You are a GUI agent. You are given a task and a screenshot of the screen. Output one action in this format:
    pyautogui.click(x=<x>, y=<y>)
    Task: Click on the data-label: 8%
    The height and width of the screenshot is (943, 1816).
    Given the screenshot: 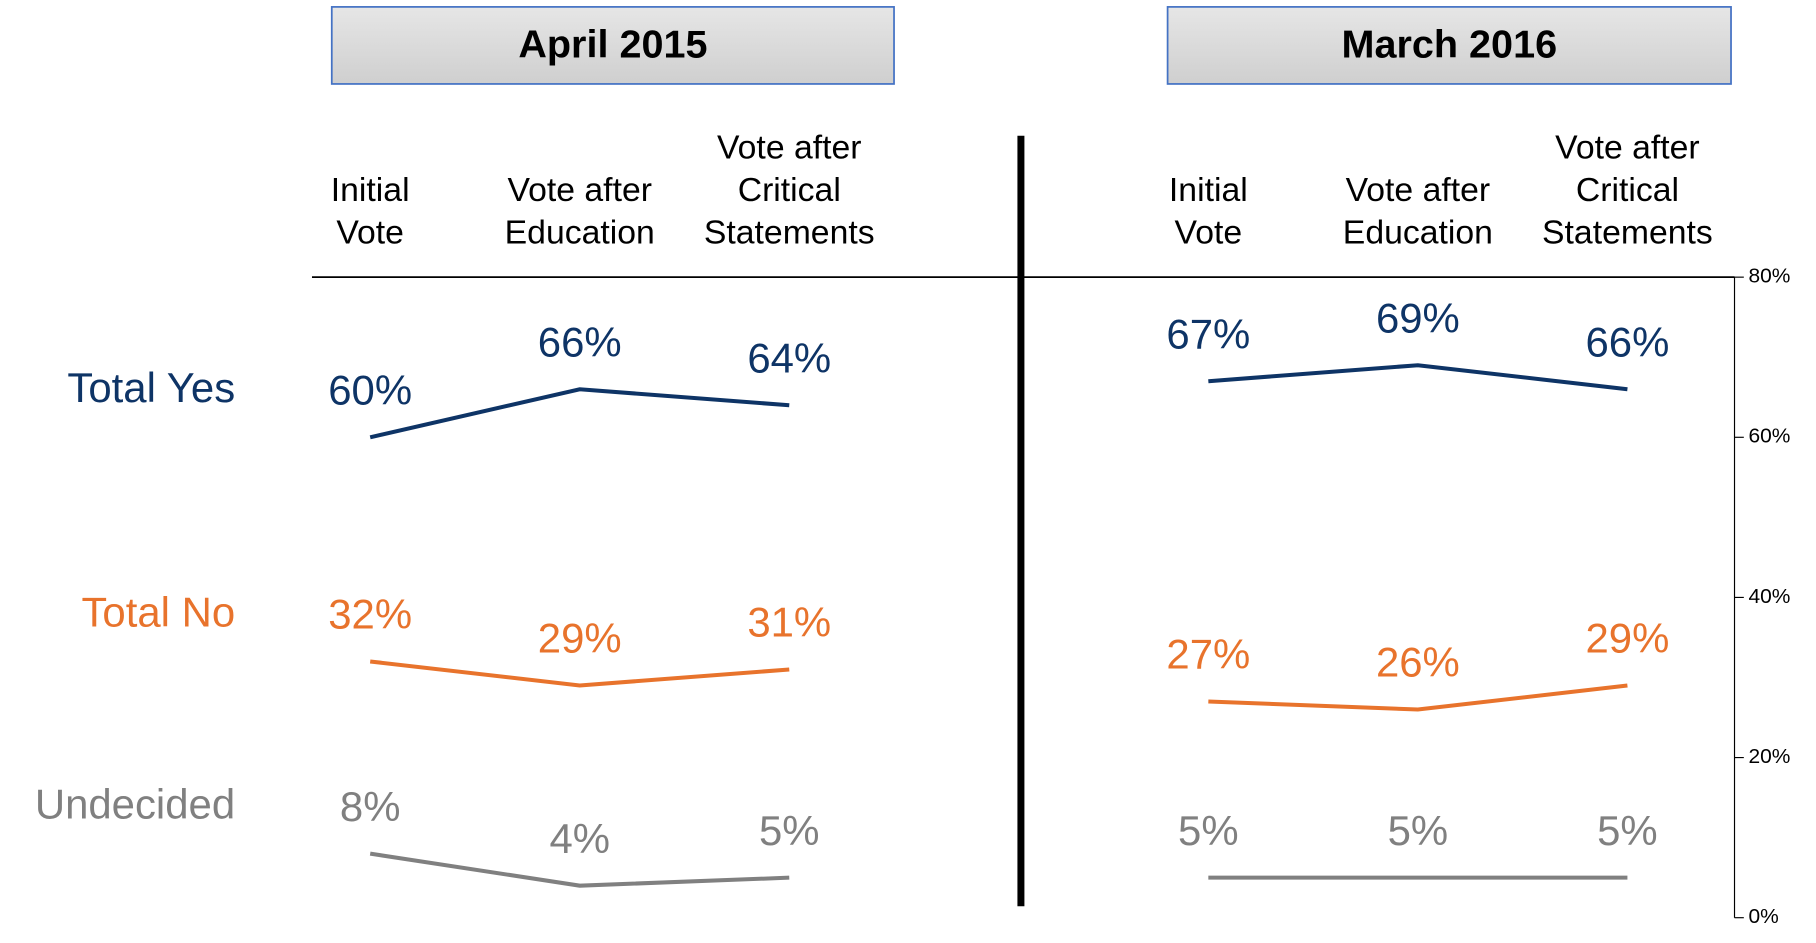 What is the action you would take?
    pyautogui.click(x=370, y=806)
    